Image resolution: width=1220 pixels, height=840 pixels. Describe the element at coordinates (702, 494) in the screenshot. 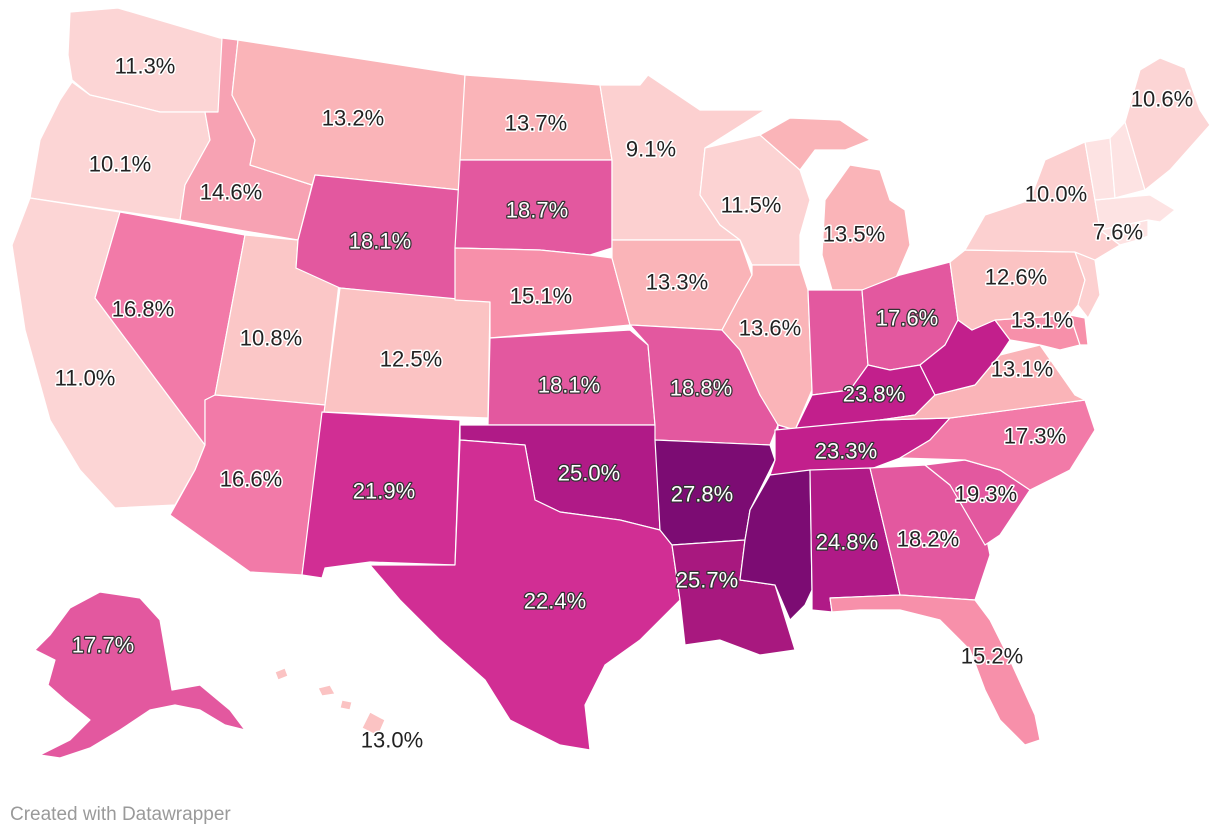

I see `label-arkansas: 27.8%` at that location.